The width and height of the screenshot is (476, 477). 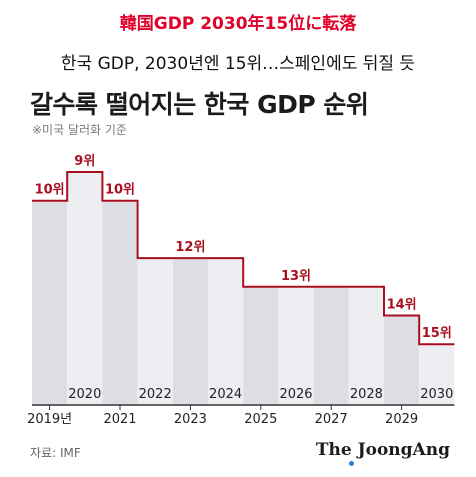 What do you see at coordinates (351, 463) in the screenshot?
I see `brand-dot-icon` at bounding box center [351, 463].